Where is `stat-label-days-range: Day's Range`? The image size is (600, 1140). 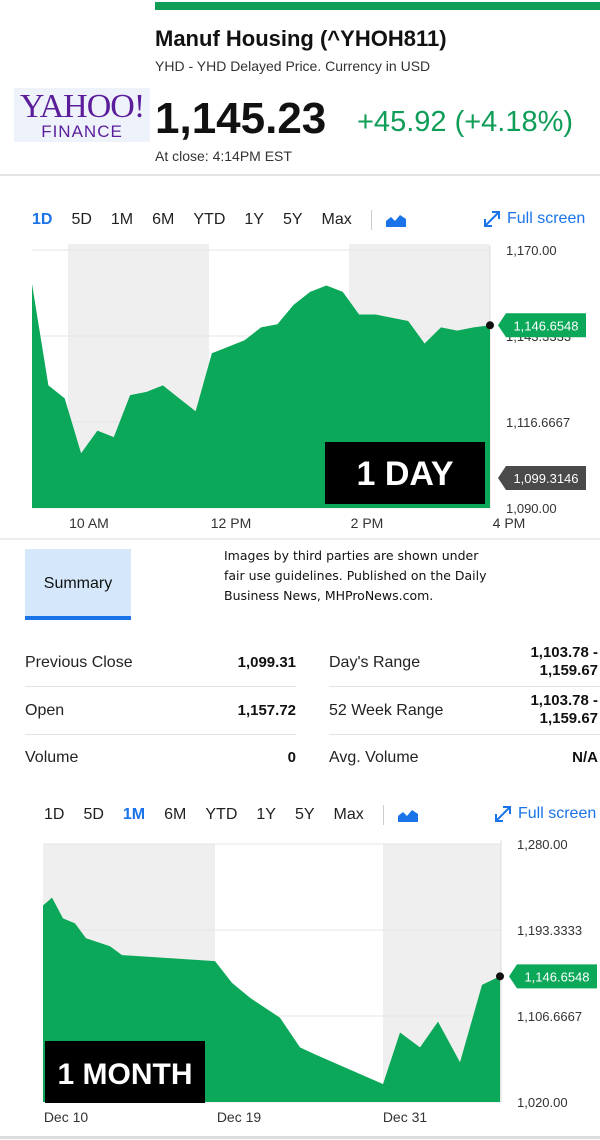
stat-label-days-range: Day's Range is located at coordinates (375, 662).